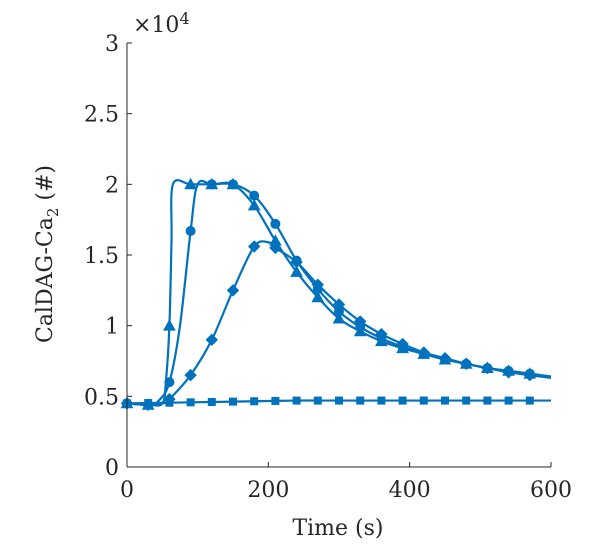 Image resolution: width=598 pixels, height=557 pixels. Describe the element at coordinates (47, 254) in the screenshot. I see `y-axis-label: CalDAG-Ca2 (#)` at that location.